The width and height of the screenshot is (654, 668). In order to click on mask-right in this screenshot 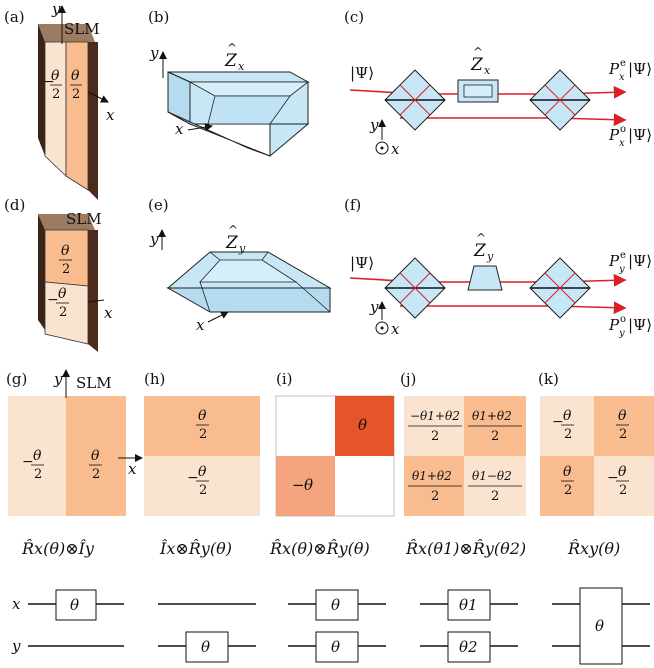, I will do `click(96, 456)`.